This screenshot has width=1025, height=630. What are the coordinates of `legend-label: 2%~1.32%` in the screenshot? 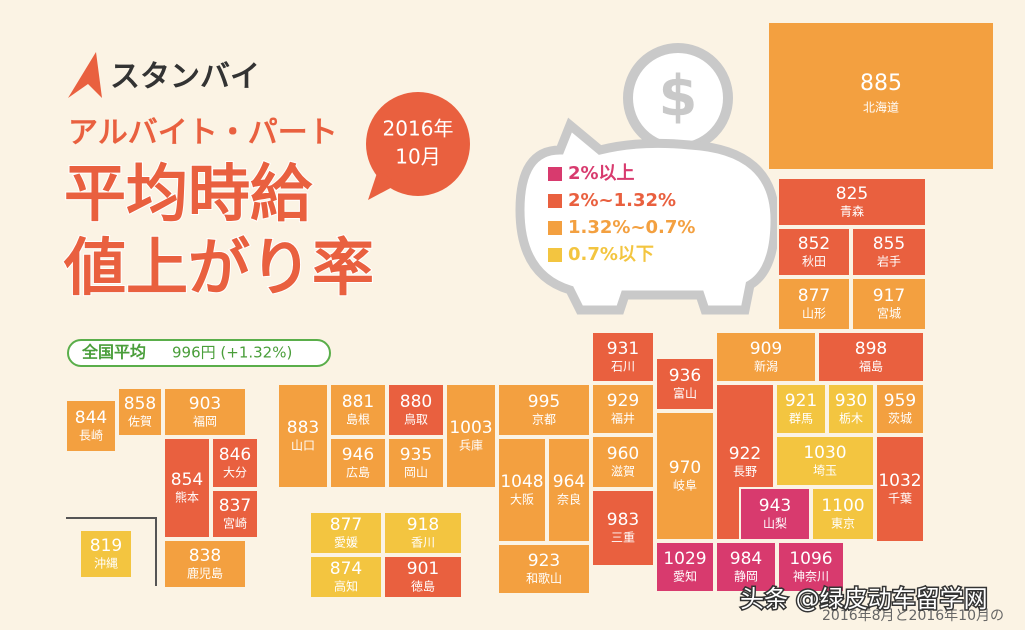 It's located at (622, 200).